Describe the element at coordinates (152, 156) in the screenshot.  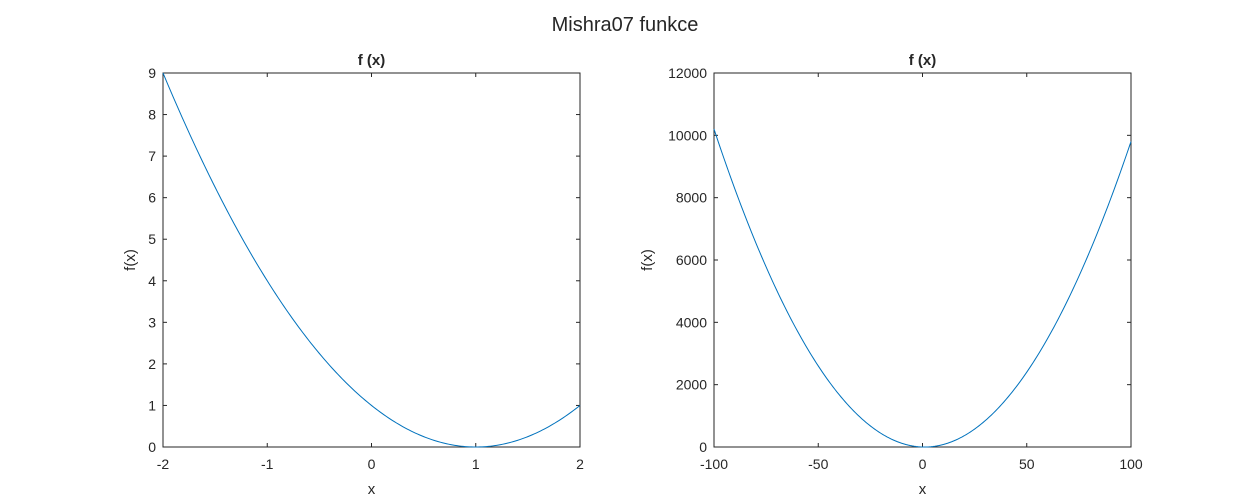
I see `y-tick-label: 7` at that location.